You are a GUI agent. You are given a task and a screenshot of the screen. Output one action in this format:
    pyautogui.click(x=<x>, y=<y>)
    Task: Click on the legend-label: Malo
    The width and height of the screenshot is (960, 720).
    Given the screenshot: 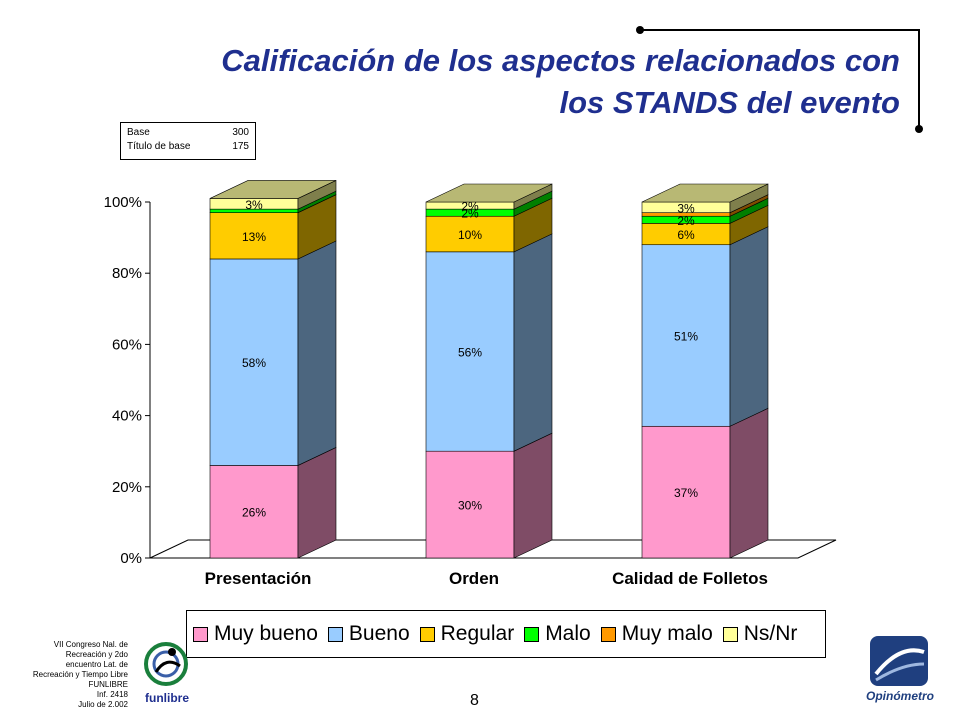 What is the action you would take?
    pyautogui.click(x=568, y=633)
    